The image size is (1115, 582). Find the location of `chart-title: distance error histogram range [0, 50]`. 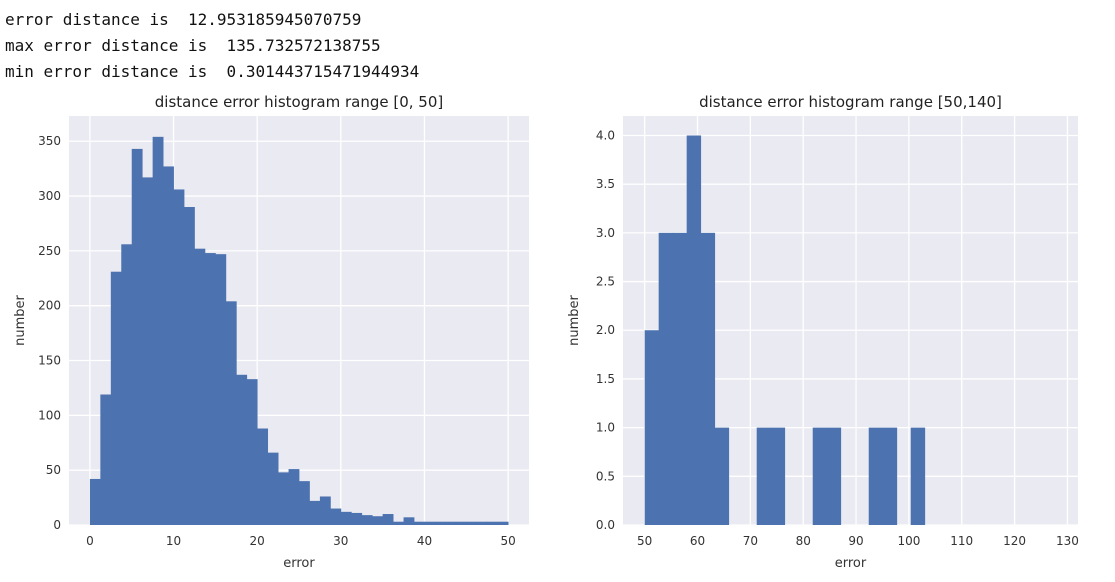

chart-title: distance error histogram range [0, 50] is located at coordinates (299, 102).